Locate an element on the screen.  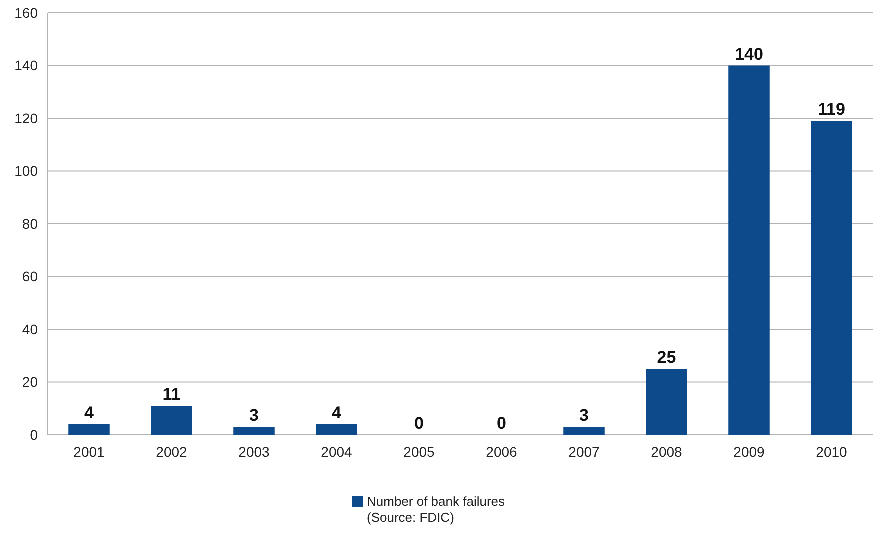
y-tick-label: 100 is located at coordinates (26, 171).